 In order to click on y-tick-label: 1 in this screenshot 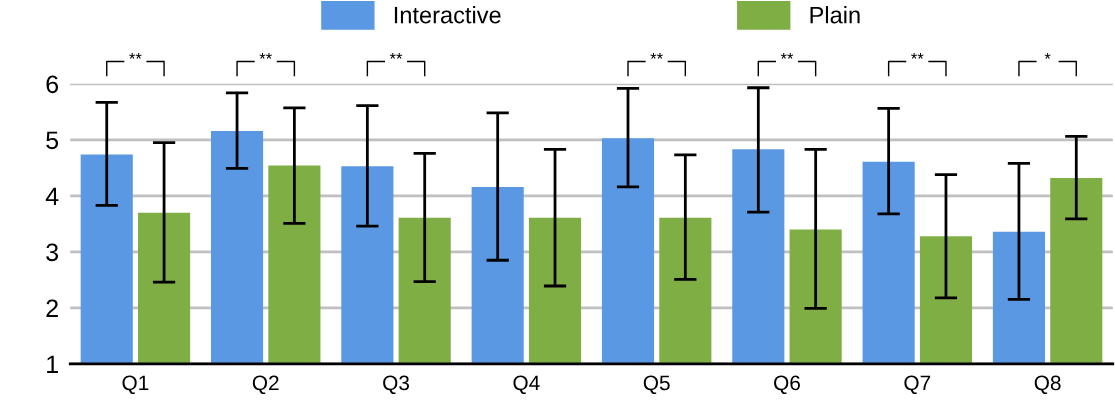, I will do `click(52, 364)`.